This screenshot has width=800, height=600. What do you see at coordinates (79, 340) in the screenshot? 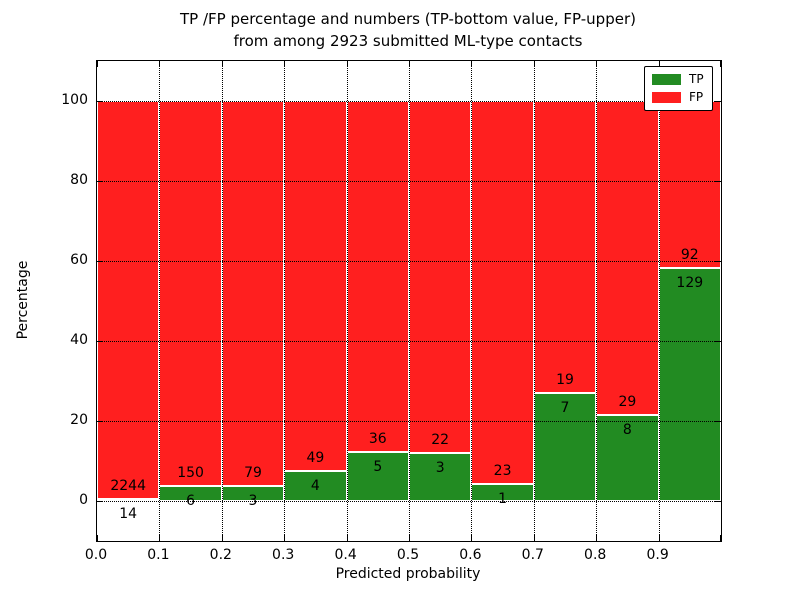
I see `y-tick-label: 40` at bounding box center [79, 340].